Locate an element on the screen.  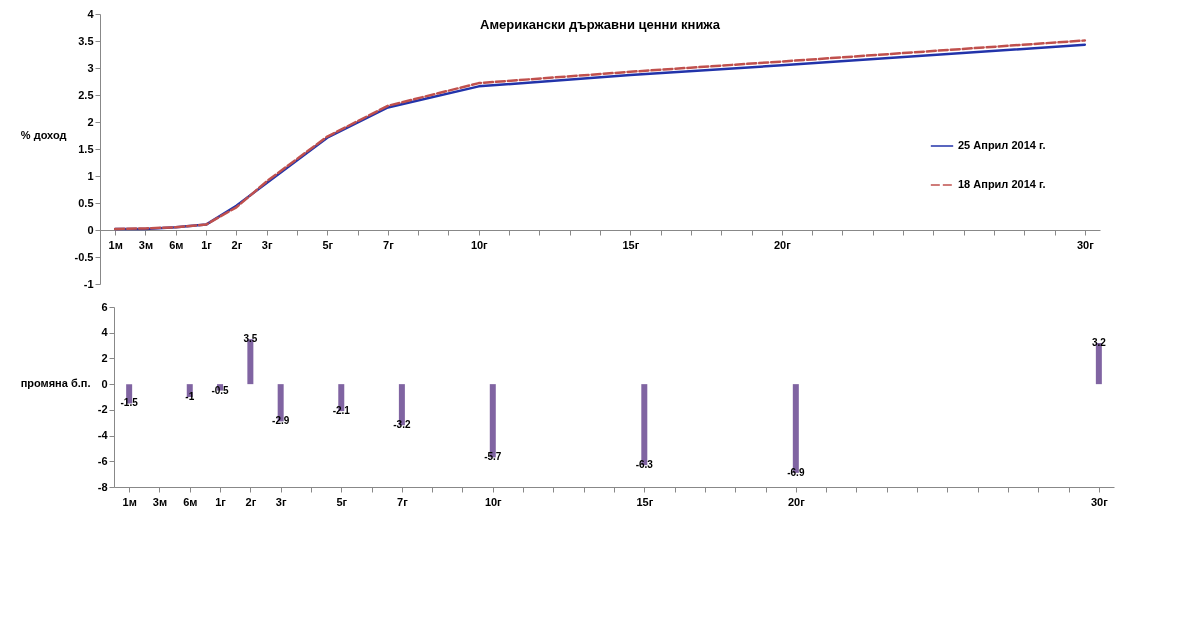
data-label: -1.5 is located at coordinates (129, 403).